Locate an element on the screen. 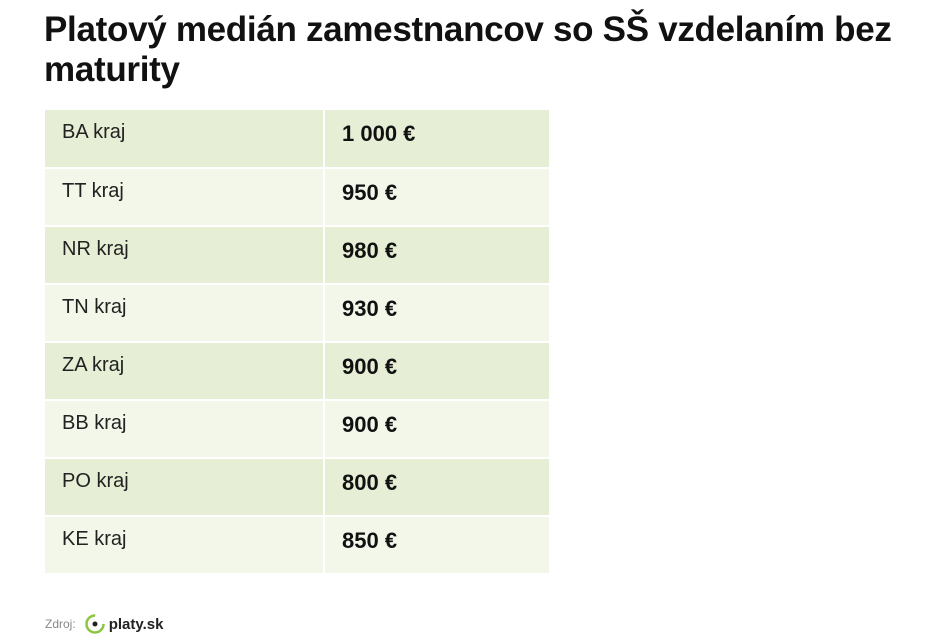  region-cell: TT kraj is located at coordinates (185, 197).